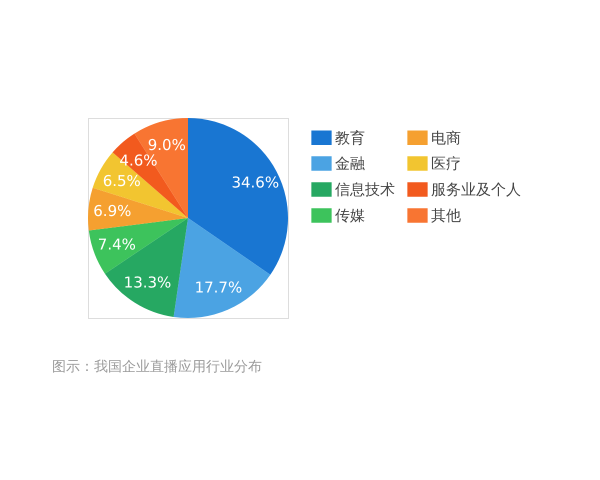 The width and height of the screenshot is (600, 480). Describe the element at coordinates (446, 137) in the screenshot. I see `legend-label: 电商` at that location.